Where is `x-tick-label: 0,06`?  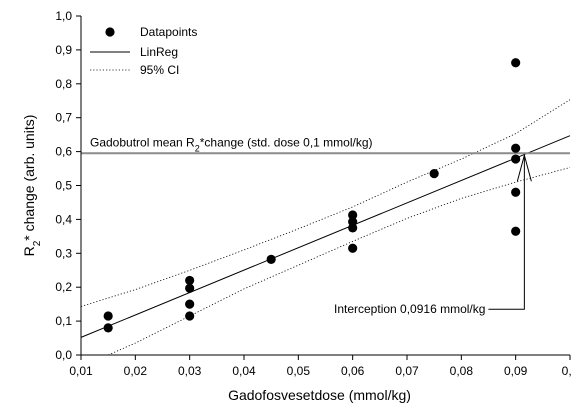 x-tick-label: 0,06 is located at coordinates (353, 371).